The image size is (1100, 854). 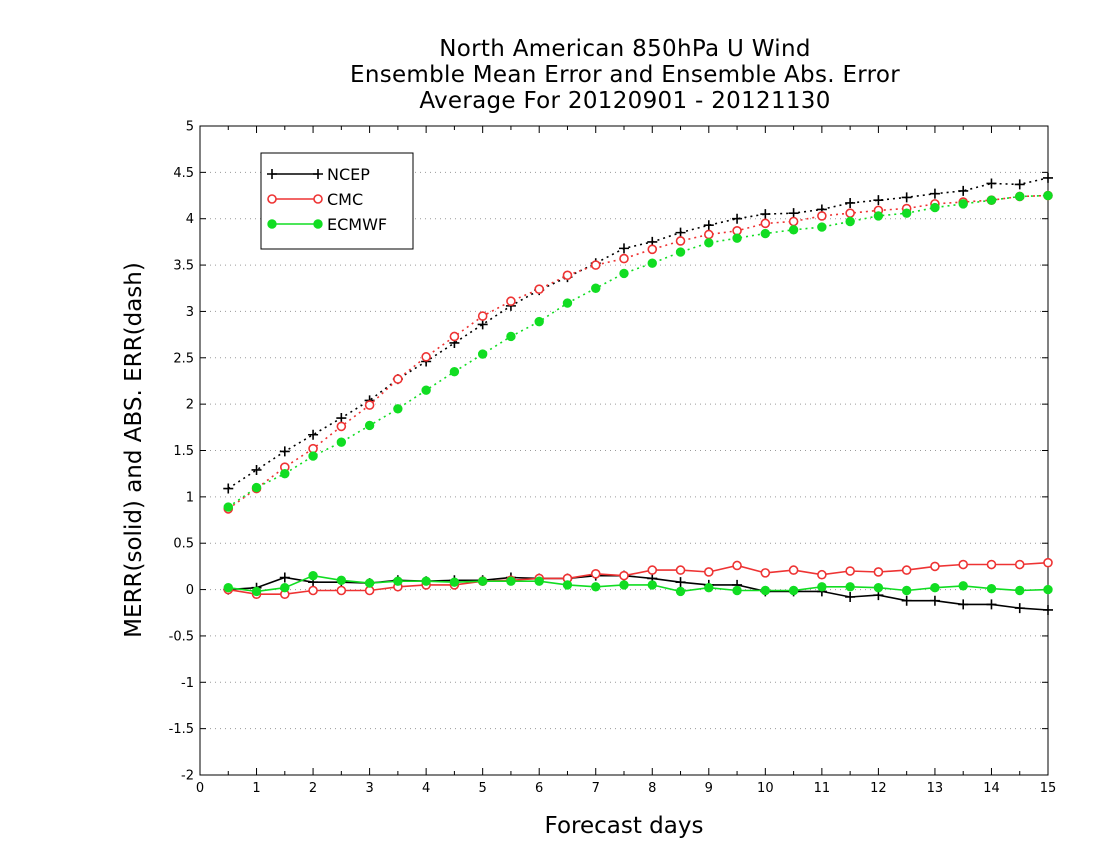 What do you see at coordinates (1048, 788) in the screenshot?
I see `x-tick-label: 15` at bounding box center [1048, 788].